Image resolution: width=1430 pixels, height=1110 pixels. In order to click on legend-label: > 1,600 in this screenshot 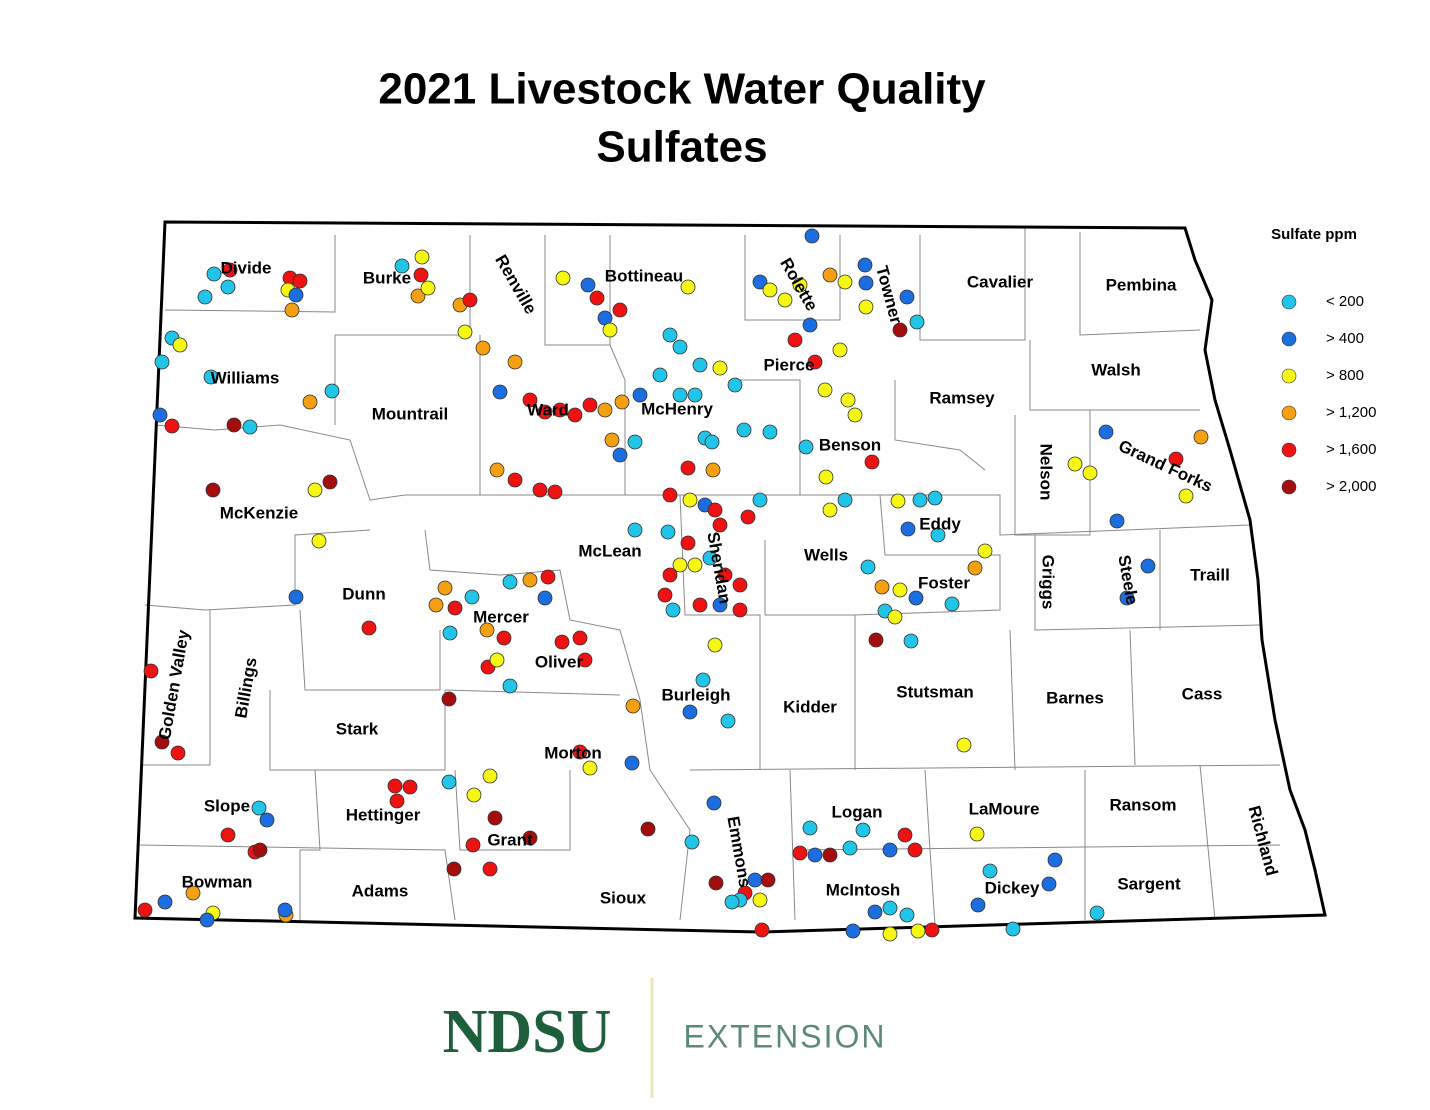, I will do `click(1351, 449)`.